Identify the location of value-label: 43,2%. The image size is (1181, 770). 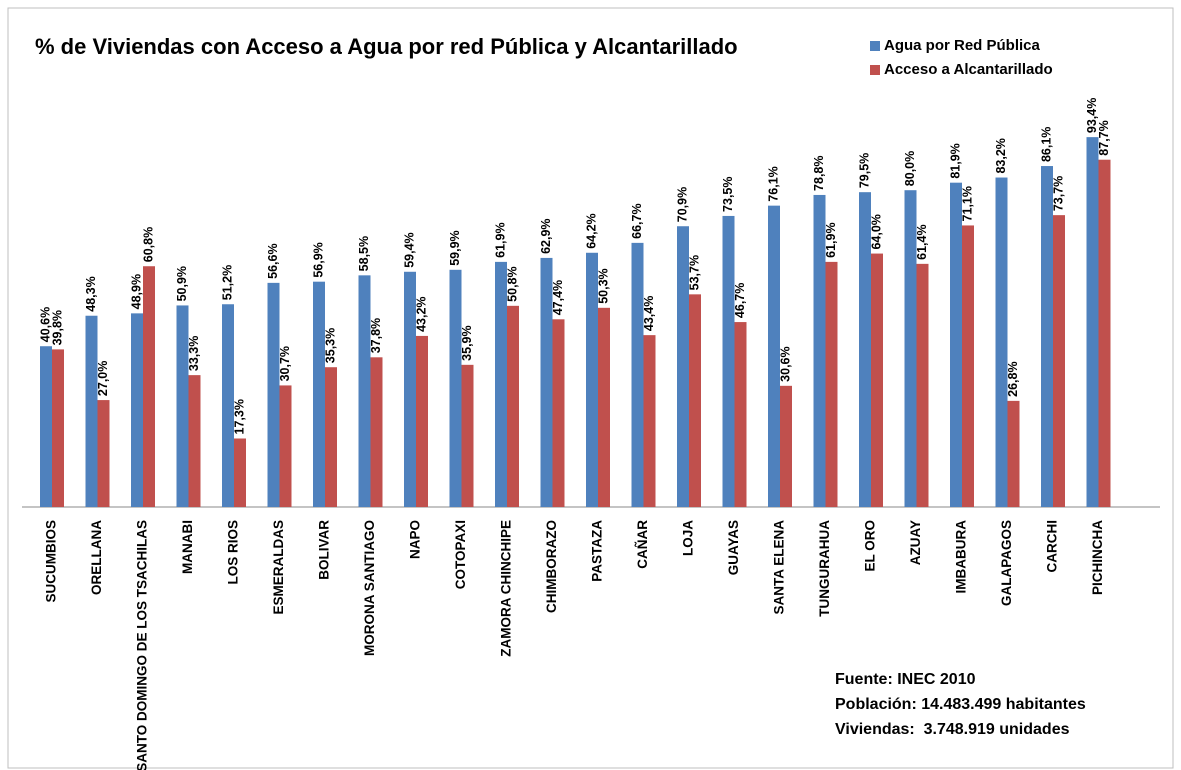
(421, 313).